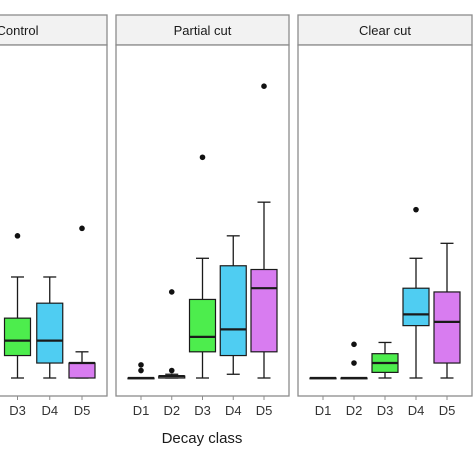 Image resolution: width=474 pixels, height=474 pixels. I want to click on panel-title: Partial cut, so click(203, 30).